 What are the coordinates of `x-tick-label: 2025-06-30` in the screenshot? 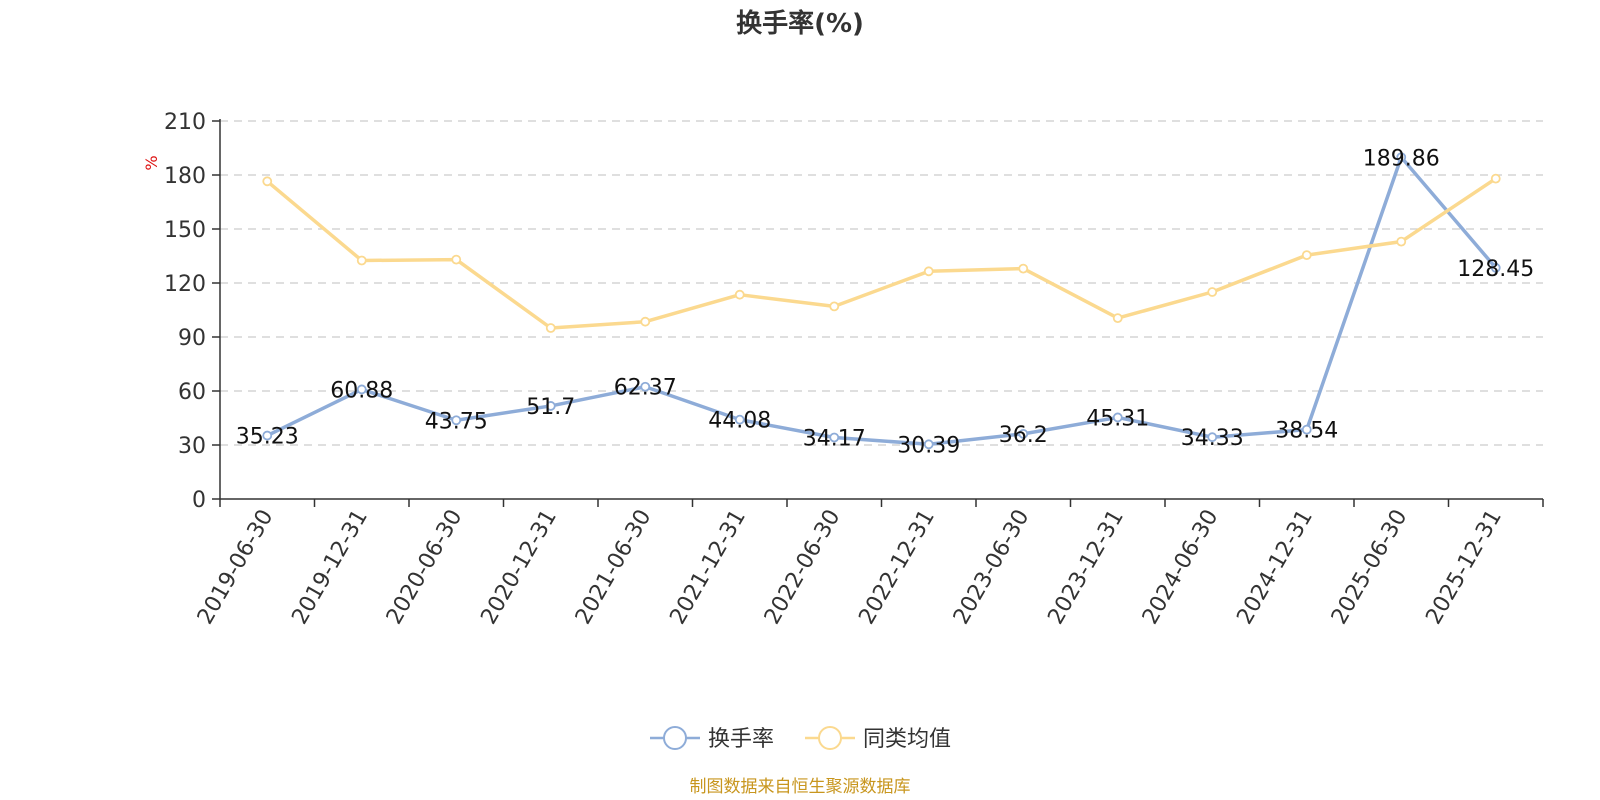 It's located at (1370, 567).